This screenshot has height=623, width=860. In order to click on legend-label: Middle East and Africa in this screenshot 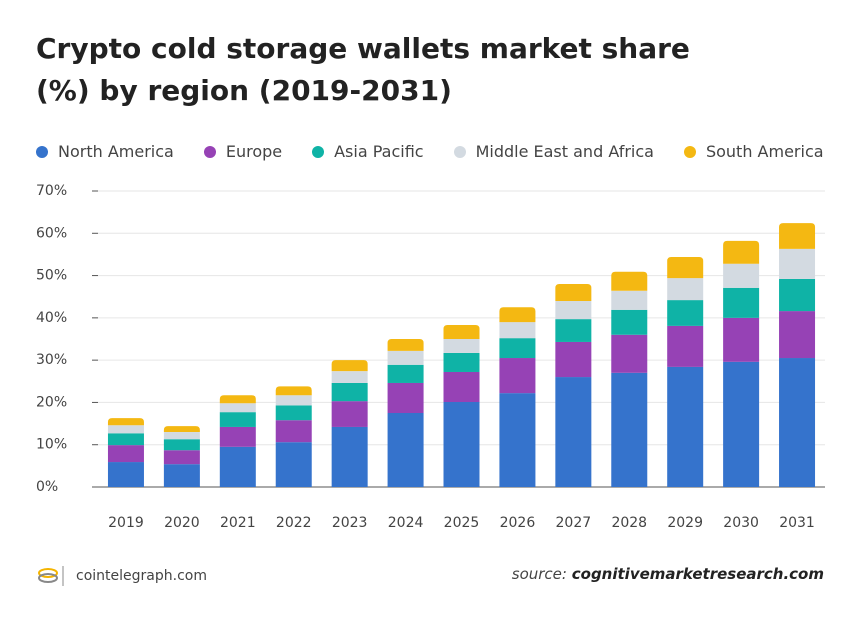, I will do `click(564, 151)`.